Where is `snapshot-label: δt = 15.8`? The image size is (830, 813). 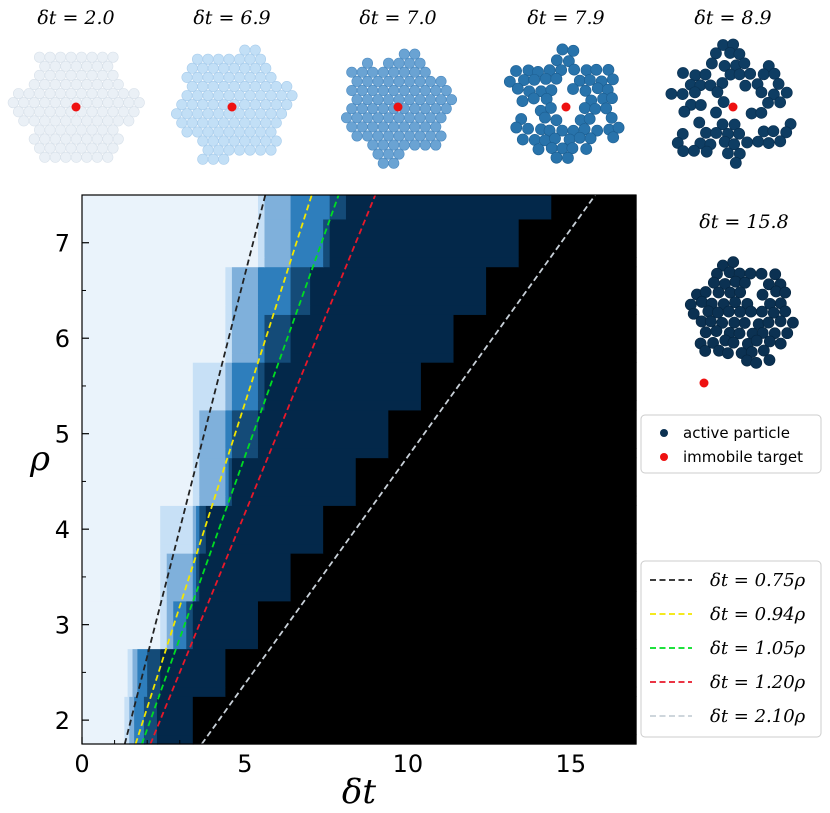 snapshot-label: δt = 15.8 is located at coordinates (743, 222).